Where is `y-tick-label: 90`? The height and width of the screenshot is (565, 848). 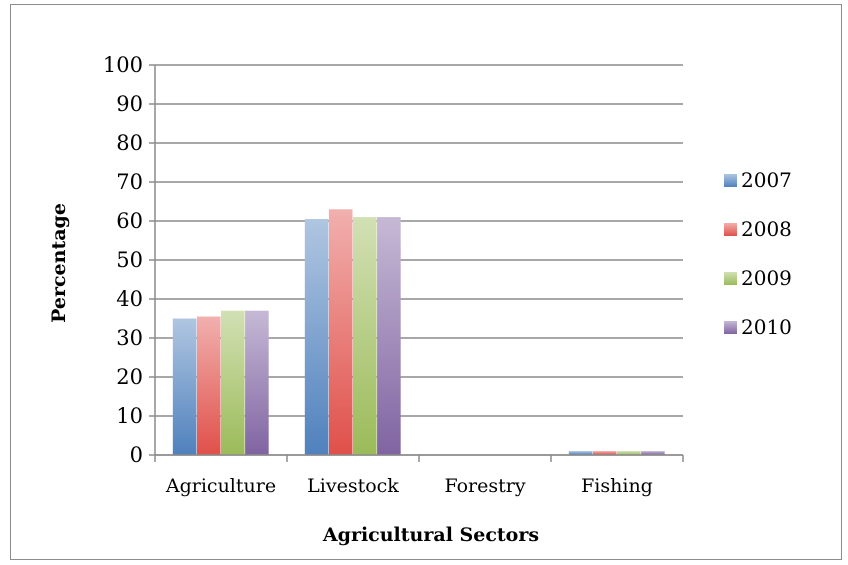 y-tick-label: 90 is located at coordinates (129, 104).